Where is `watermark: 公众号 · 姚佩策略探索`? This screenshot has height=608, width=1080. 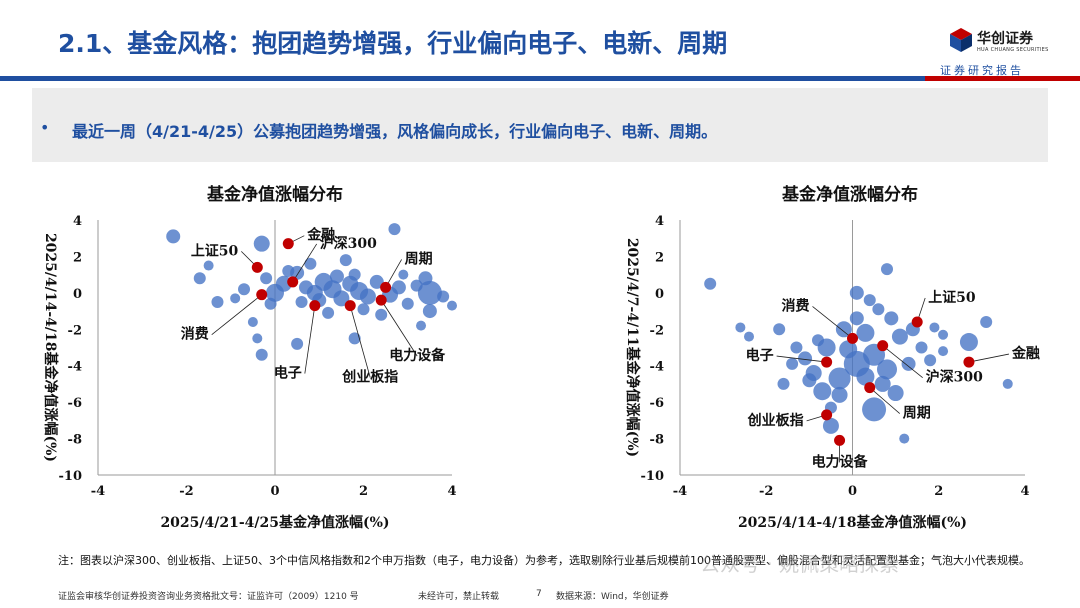 watermark: 公众号 · 姚佩策略探索 is located at coordinates (800, 564).